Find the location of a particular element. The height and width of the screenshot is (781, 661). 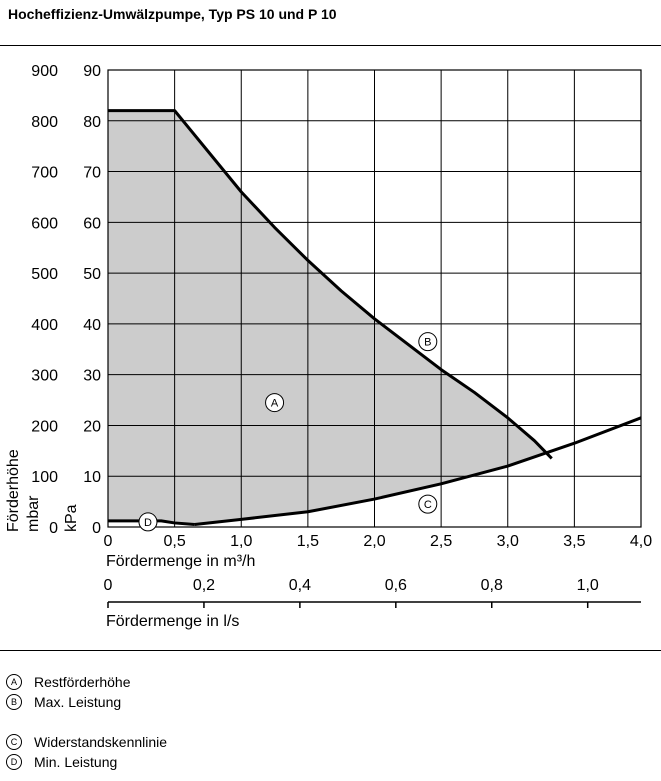

y-tick-label-kpa: 80 is located at coordinates (92, 122).